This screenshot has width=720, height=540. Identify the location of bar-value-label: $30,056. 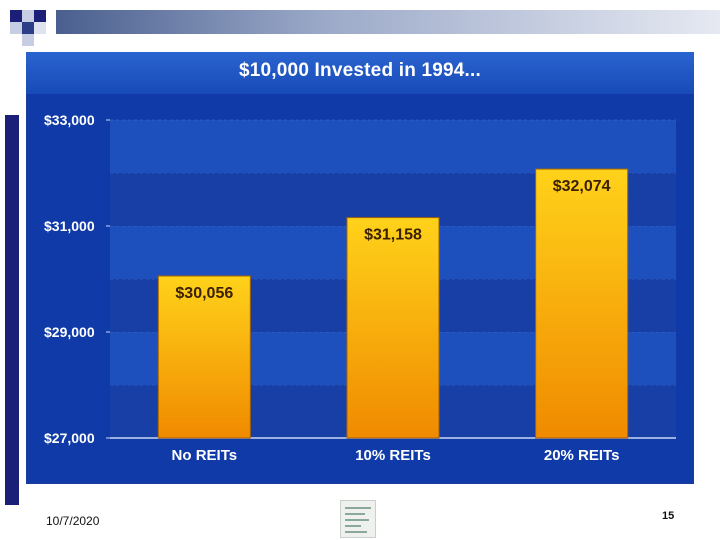
(204, 293).